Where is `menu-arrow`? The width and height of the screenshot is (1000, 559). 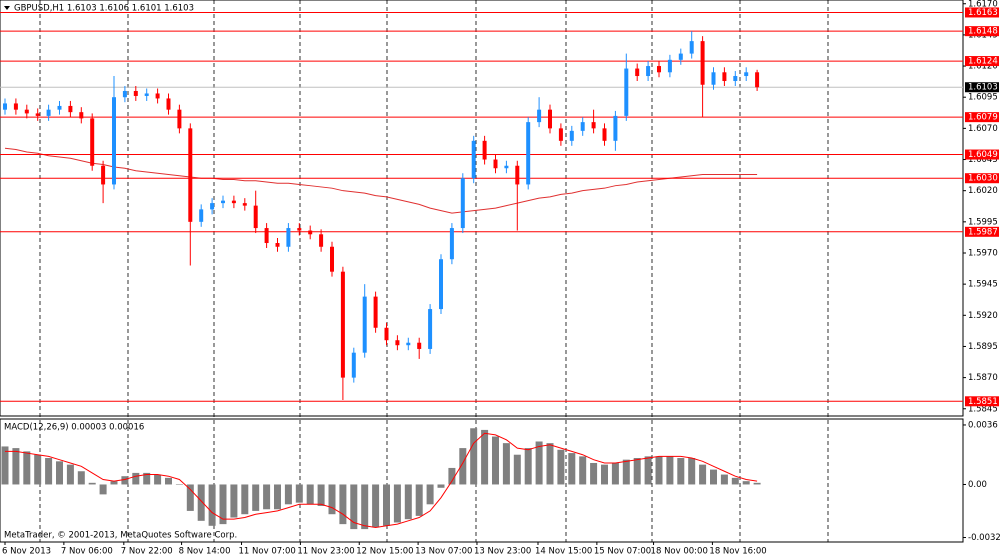 menu-arrow is located at coordinates (7, 8).